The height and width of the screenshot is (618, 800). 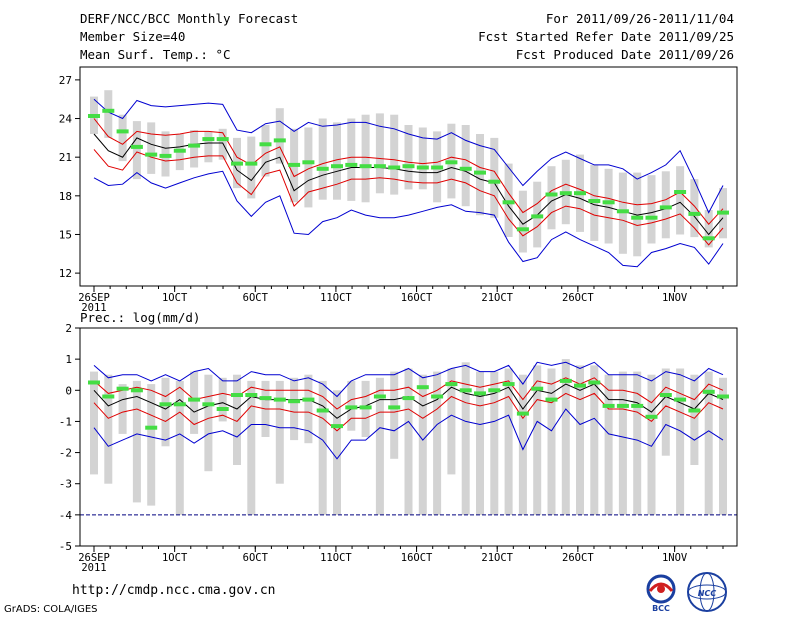 What do you see at coordinates (578, 298) in the screenshot?
I see `temp-xtick-label: 26OCT` at bounding box center [578, 298].